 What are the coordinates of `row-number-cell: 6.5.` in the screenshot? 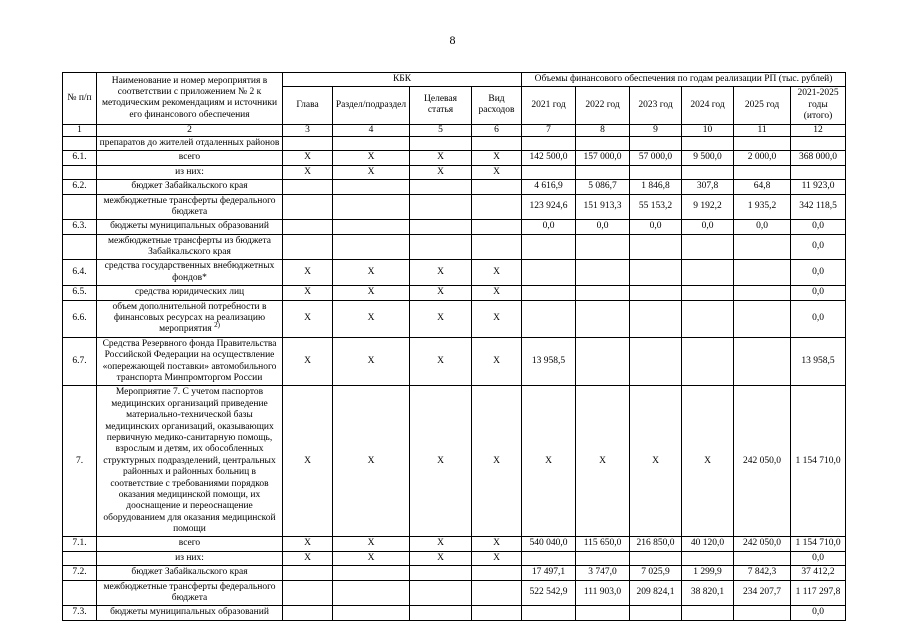 It's located at (79, 293).